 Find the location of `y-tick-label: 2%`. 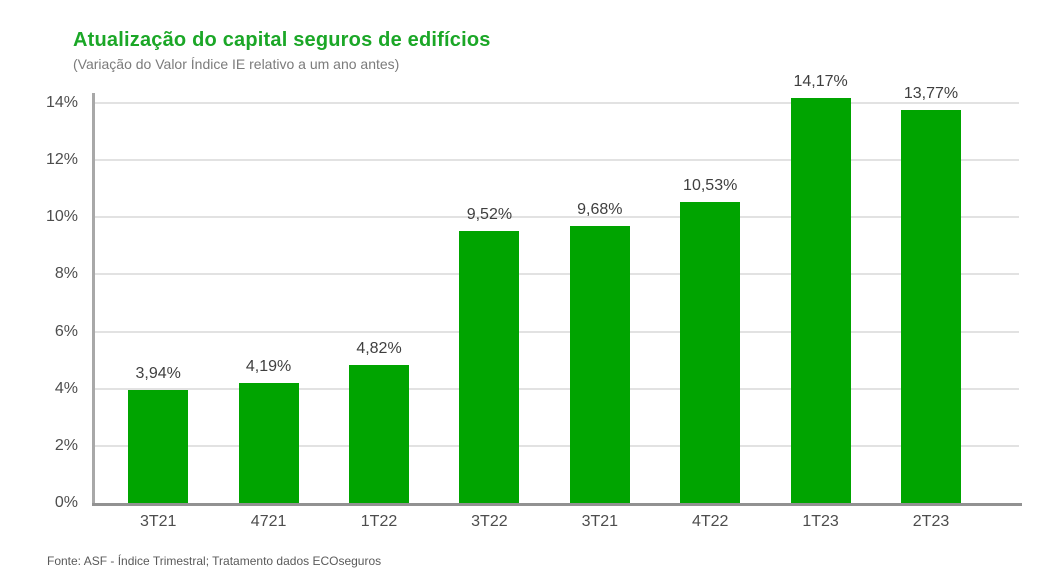

y-tick-label: 2% is located at coordinates (66, 445).